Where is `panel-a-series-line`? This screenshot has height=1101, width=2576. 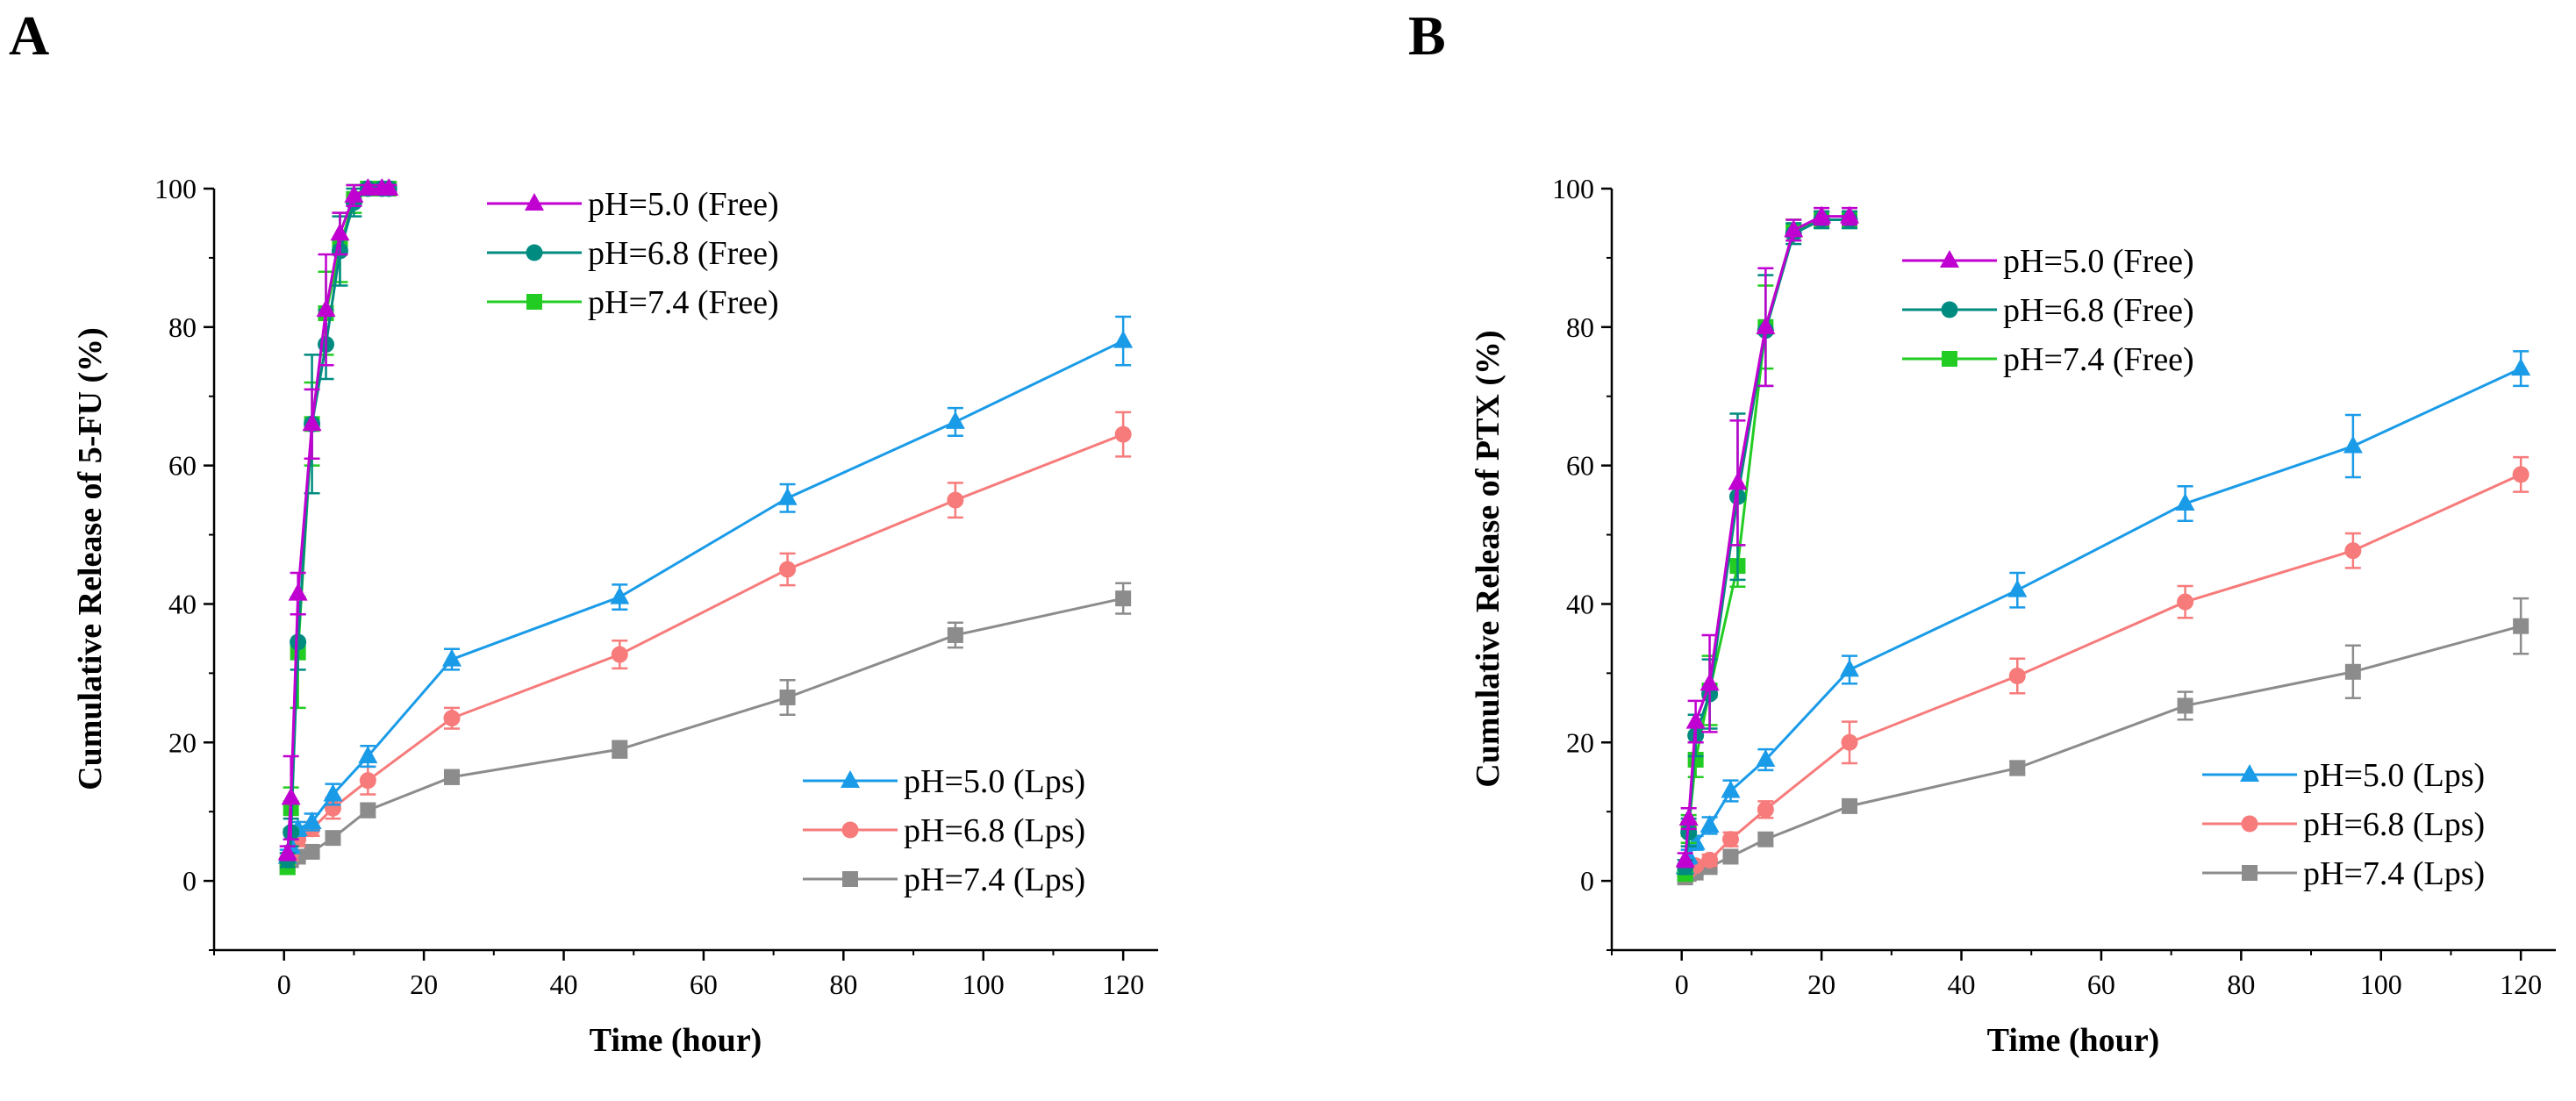 panel-a-series-line is located at coordinates (338, 520).